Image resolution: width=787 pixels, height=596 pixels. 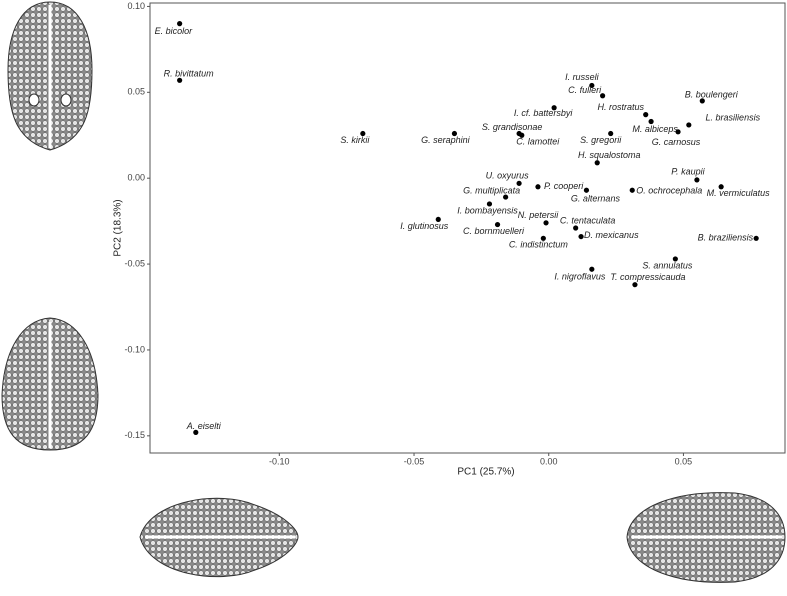 I want to click on point-label: G. alternans, so click(x=596, y=199).